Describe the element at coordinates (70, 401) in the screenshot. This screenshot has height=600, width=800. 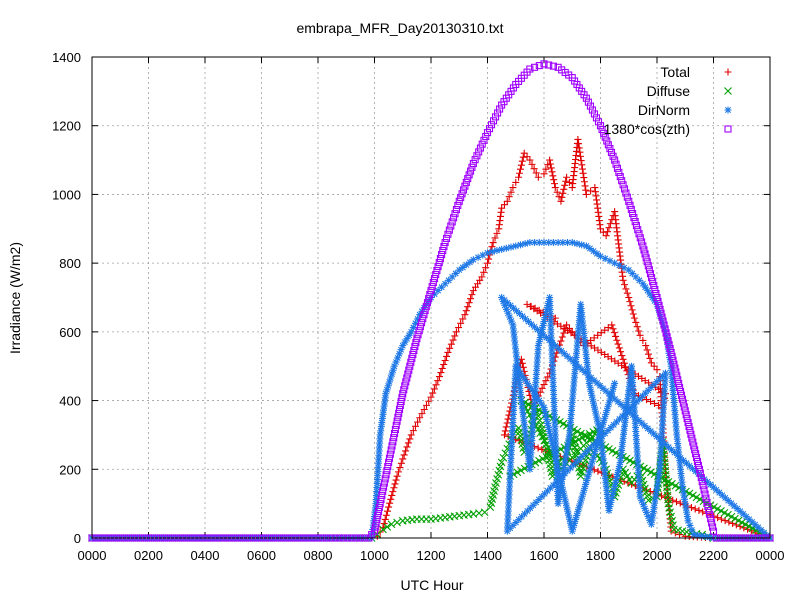
I see `y-tick-label: 400` at that location.